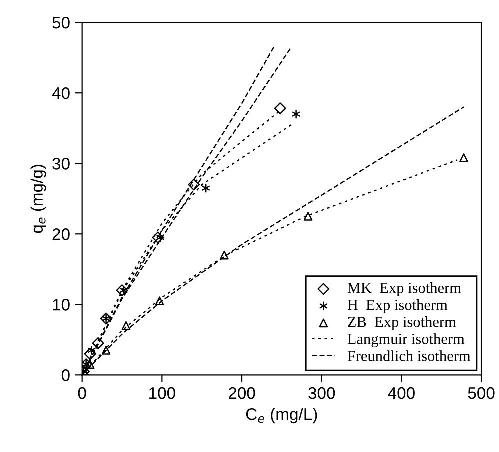 Image resolution: width=499 pixels, height=452 pixels. Describe the element at coordinates (61, 164) in the screenshot. I see `y-tick-label: 30` at that location.